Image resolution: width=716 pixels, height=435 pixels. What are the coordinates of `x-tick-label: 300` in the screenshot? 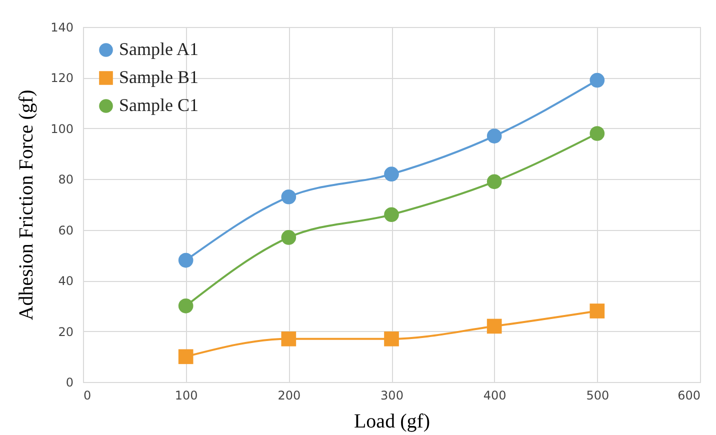 It's located at (392, 395).